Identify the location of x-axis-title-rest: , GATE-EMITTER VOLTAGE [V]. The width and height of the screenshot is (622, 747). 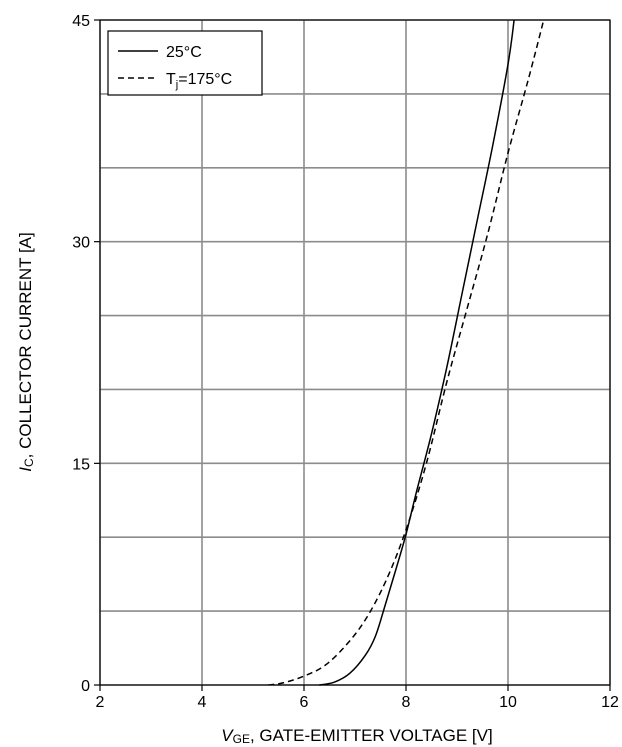
(371, 735).